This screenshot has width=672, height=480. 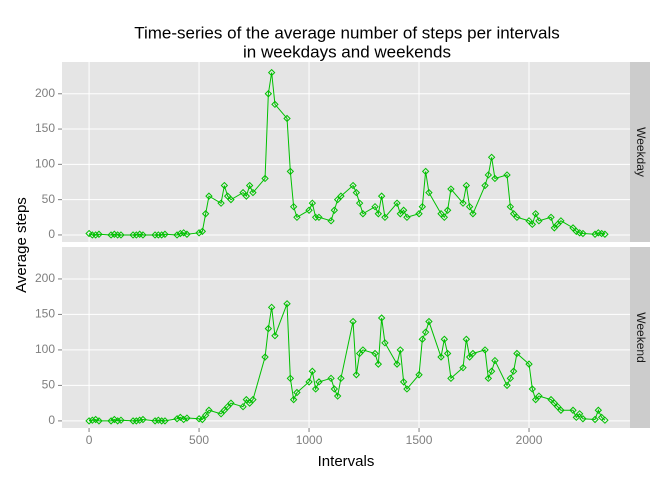 What do you see at coordinates (309, 440) in the screenshot?
I see `x-tick-label: 1000` at bounding box center [309, 440].